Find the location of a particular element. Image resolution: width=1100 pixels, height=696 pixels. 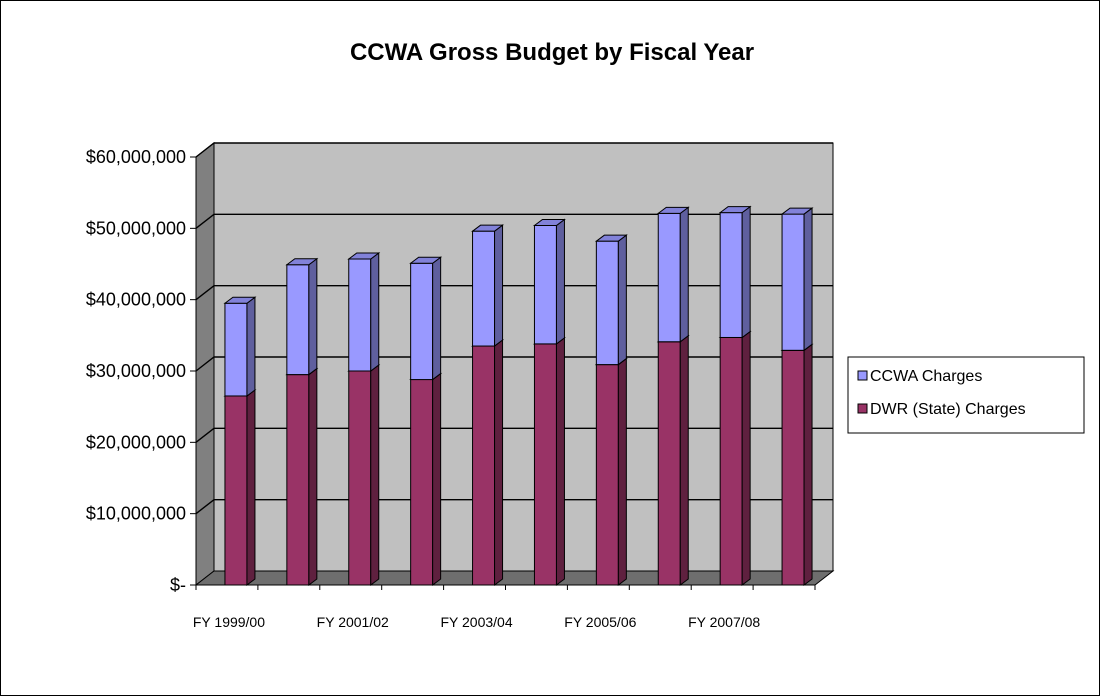

y-tick-label: $50,000,000 is located at coordinates (136, 228).